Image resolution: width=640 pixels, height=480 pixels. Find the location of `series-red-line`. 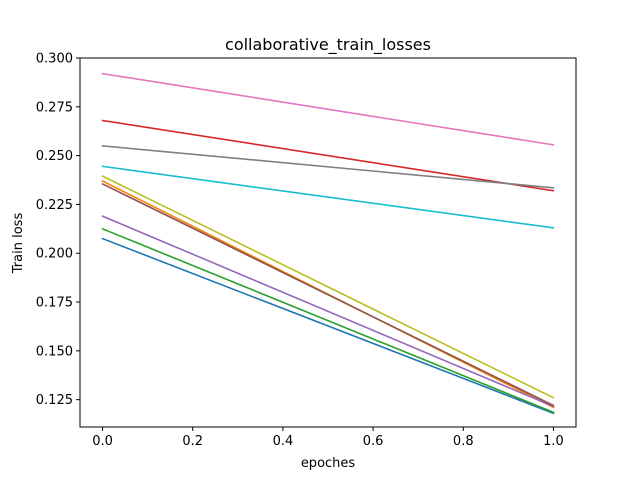

series-red-line is located at coordinates (328, 155).